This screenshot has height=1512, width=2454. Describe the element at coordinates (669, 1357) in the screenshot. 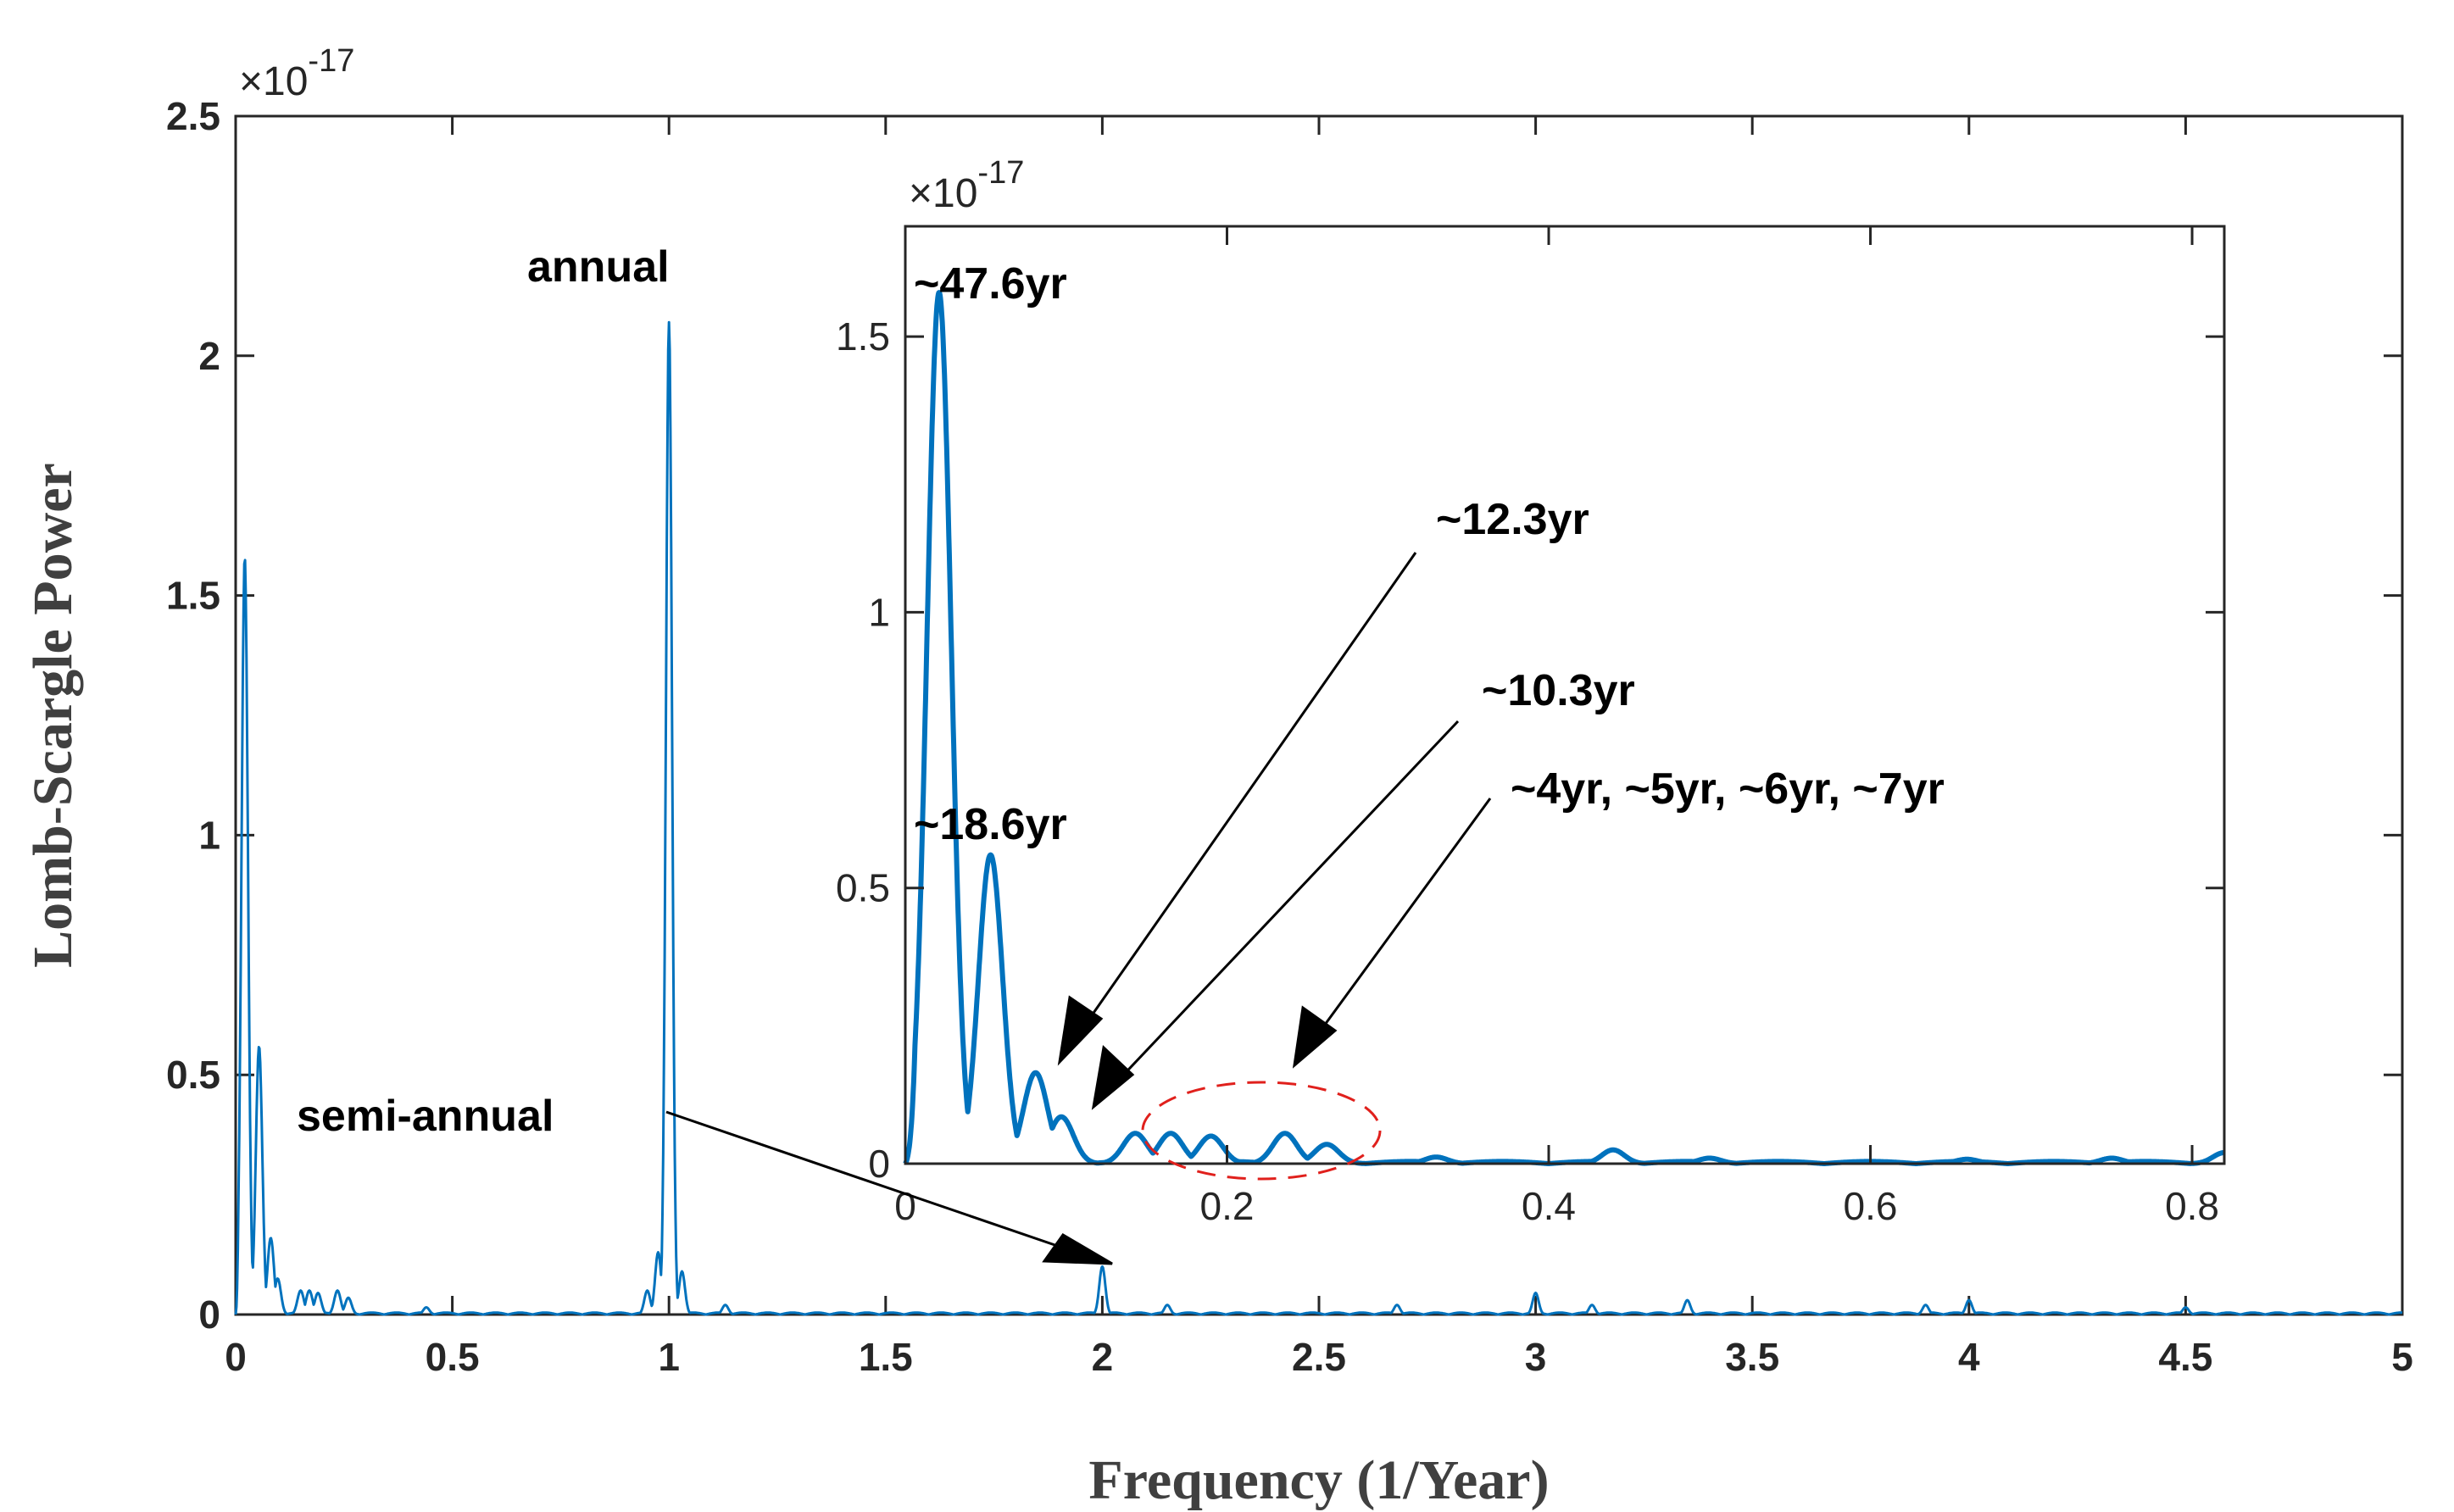

I see `main-x-tick-label: 1` at that location.